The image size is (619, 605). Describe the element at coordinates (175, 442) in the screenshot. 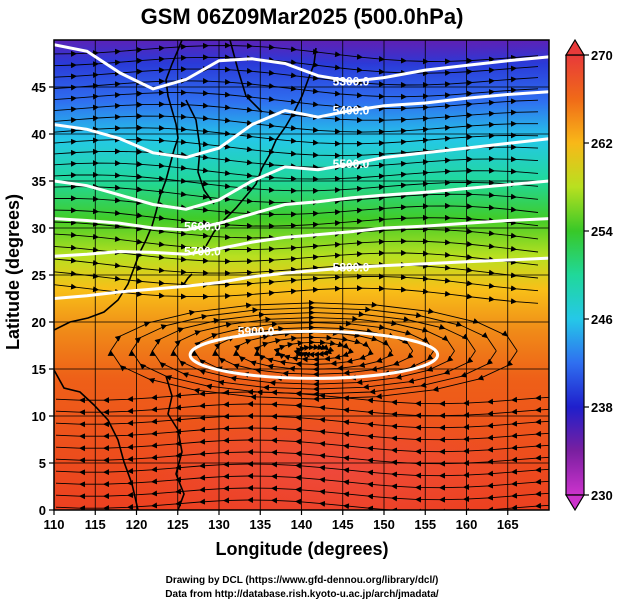

I see `philippines-coast` at that location.